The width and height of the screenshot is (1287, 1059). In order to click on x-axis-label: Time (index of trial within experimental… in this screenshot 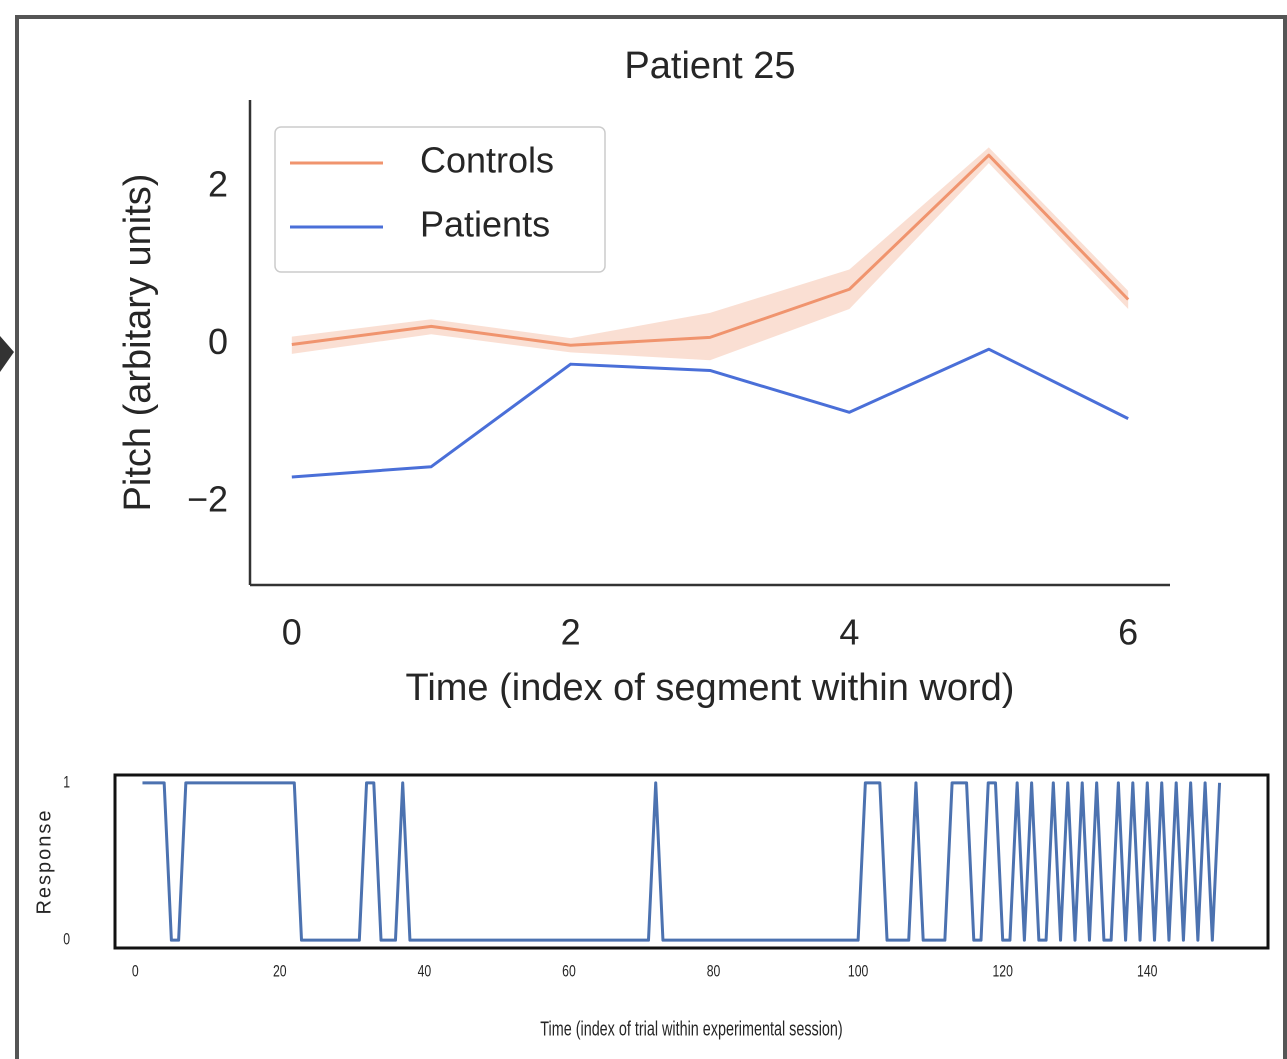, I will do `click(691, 1028)`.